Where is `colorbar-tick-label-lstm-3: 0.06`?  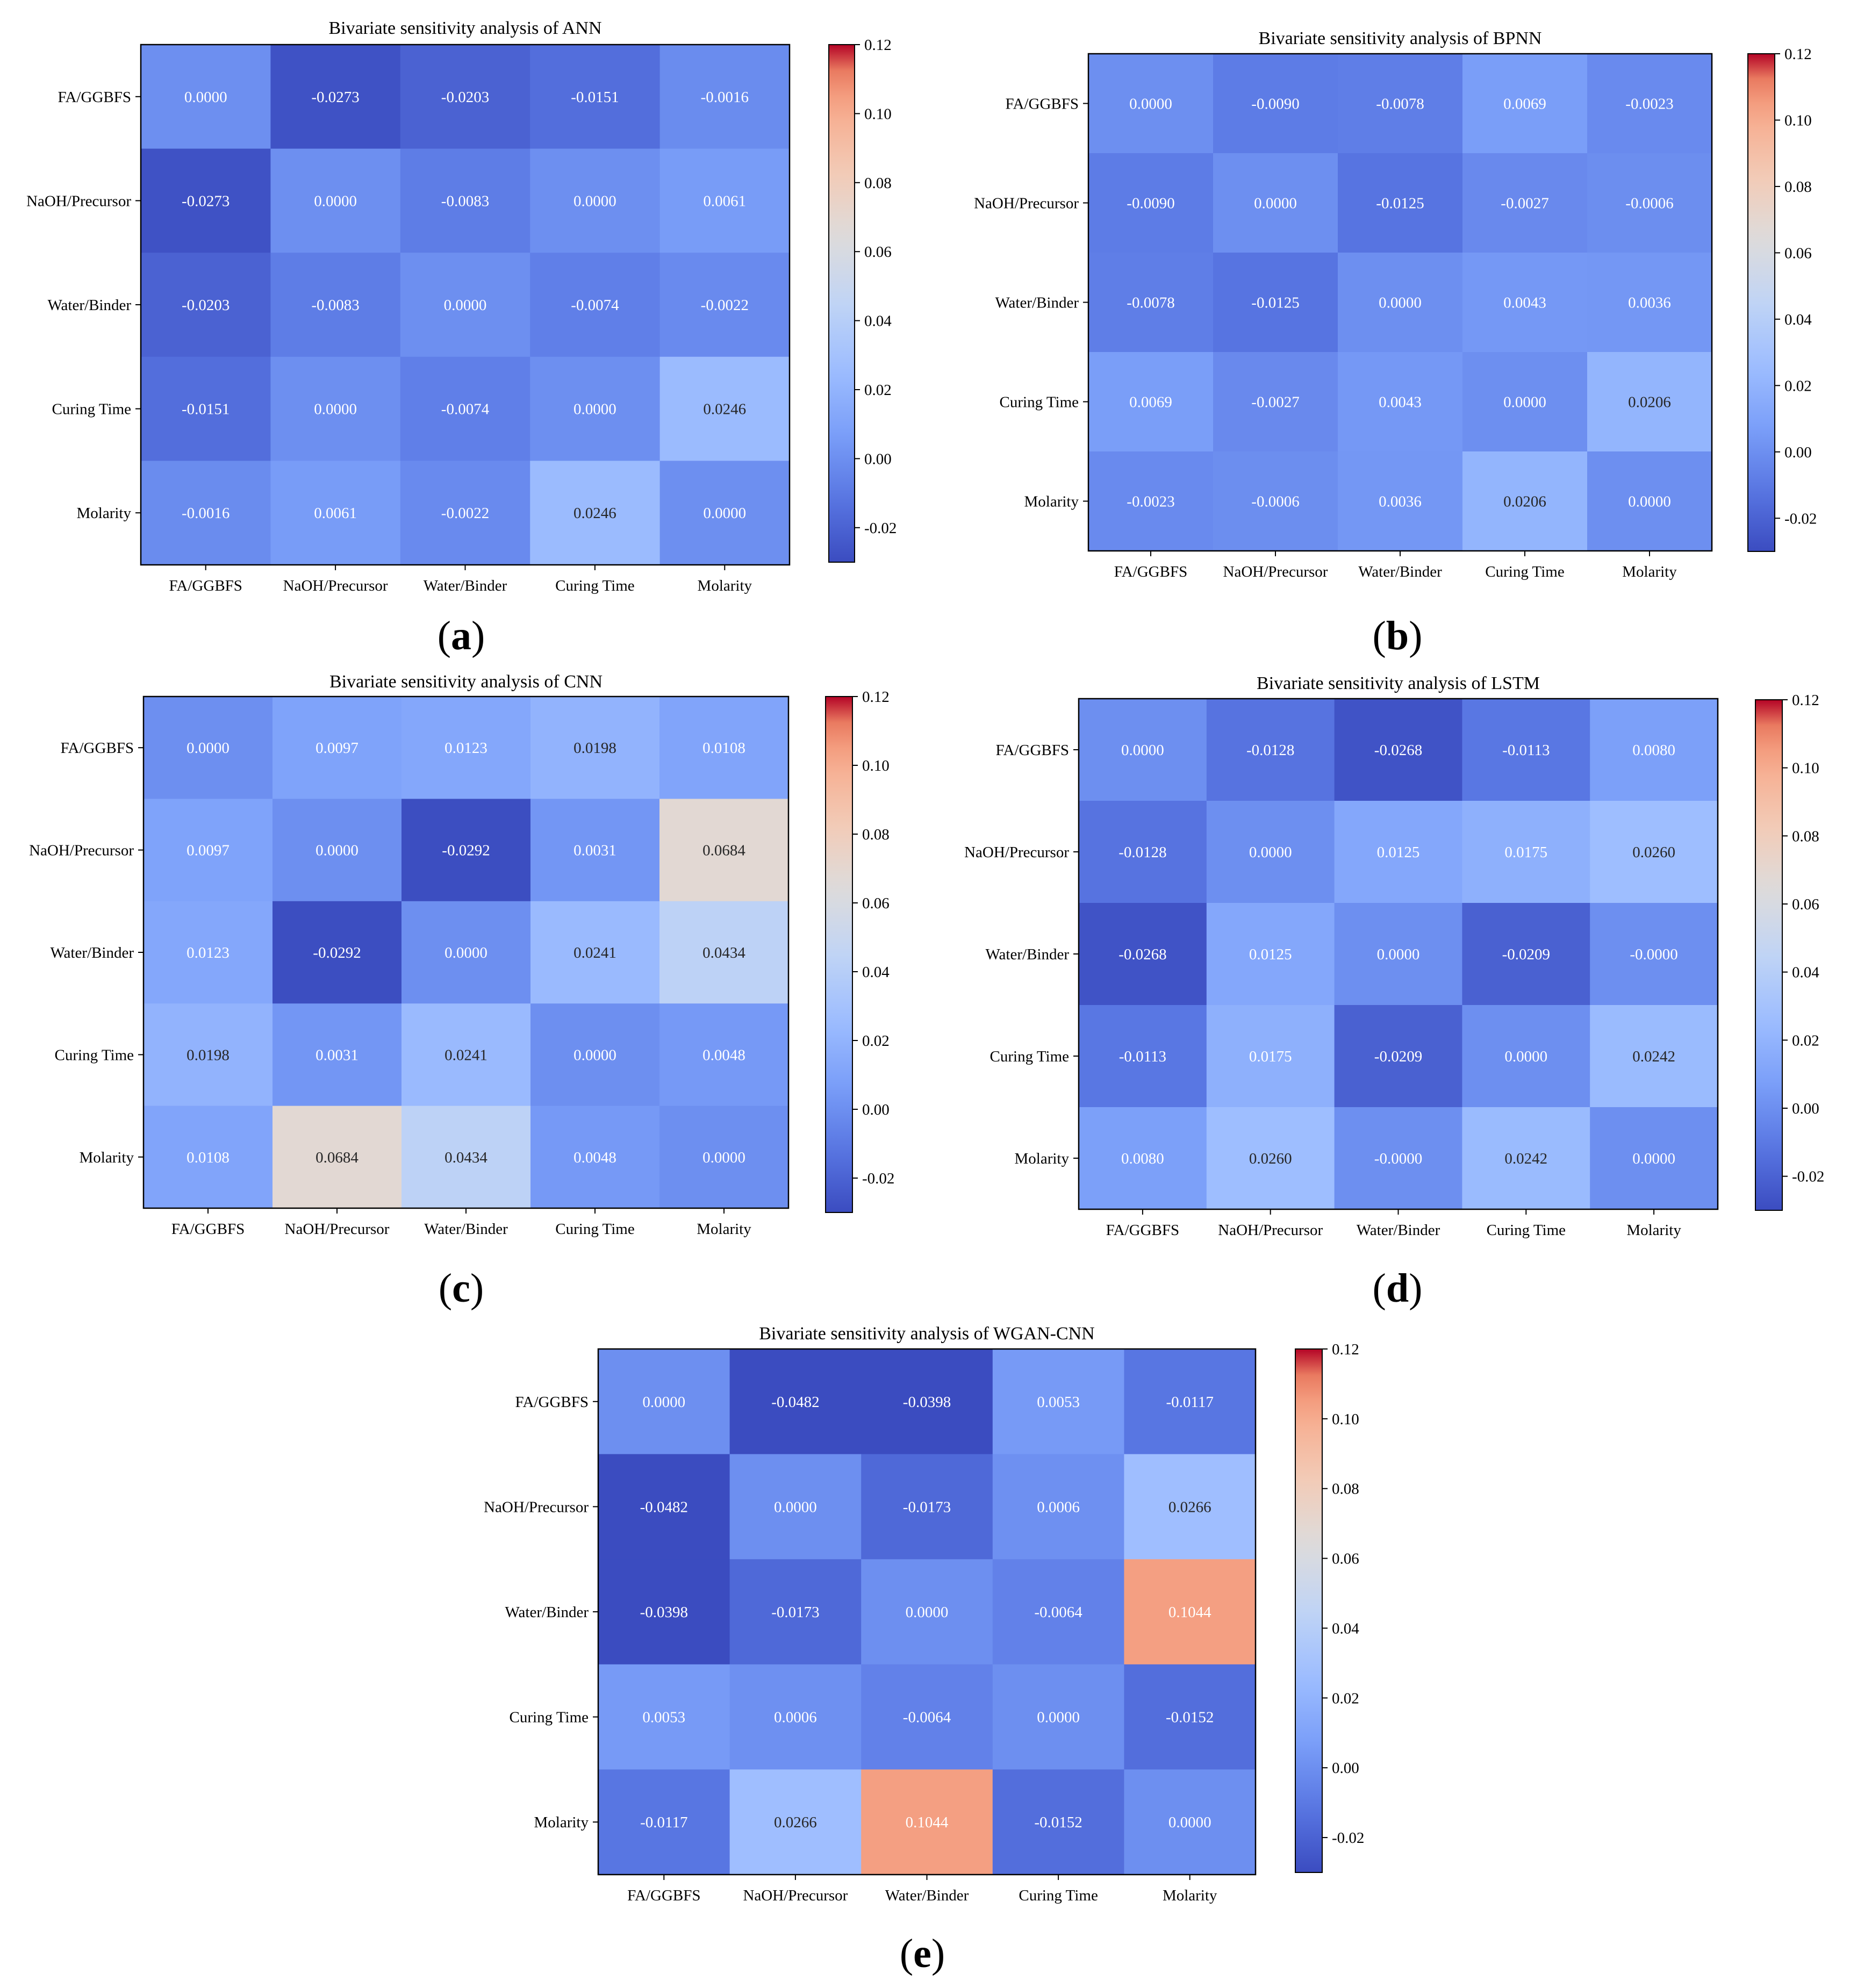
colorbar-tick-label-lstm-3: 0.06 is located at coordinates (1805, 904).